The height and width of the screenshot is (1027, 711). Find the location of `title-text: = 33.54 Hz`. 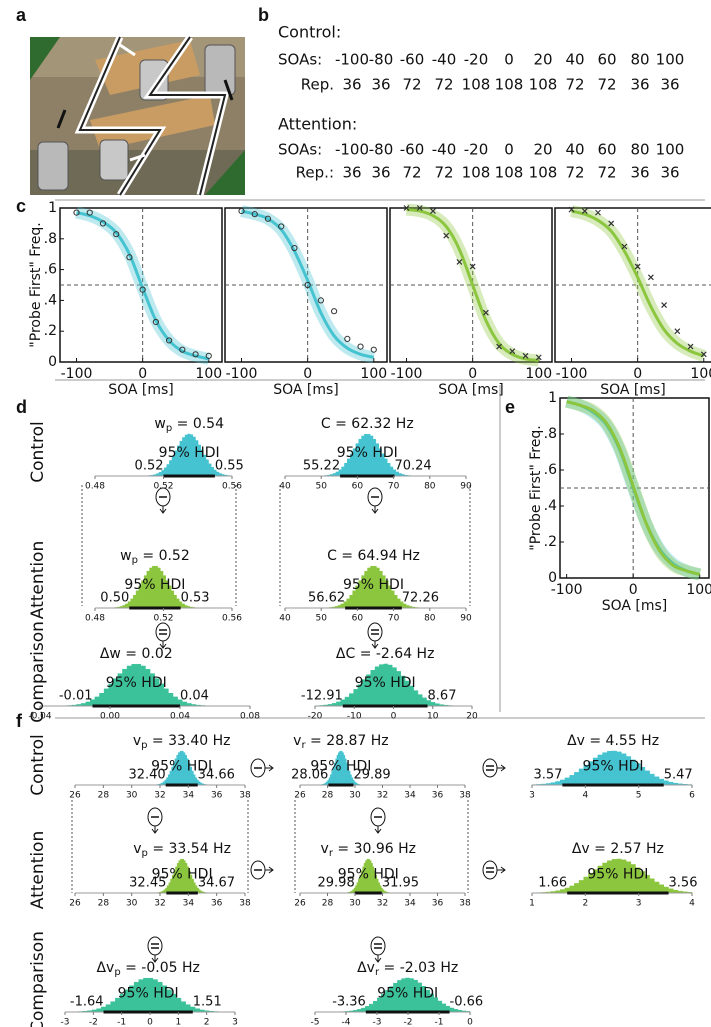

title-text: = 33.54 Hz is located at coordinates (189, 849).